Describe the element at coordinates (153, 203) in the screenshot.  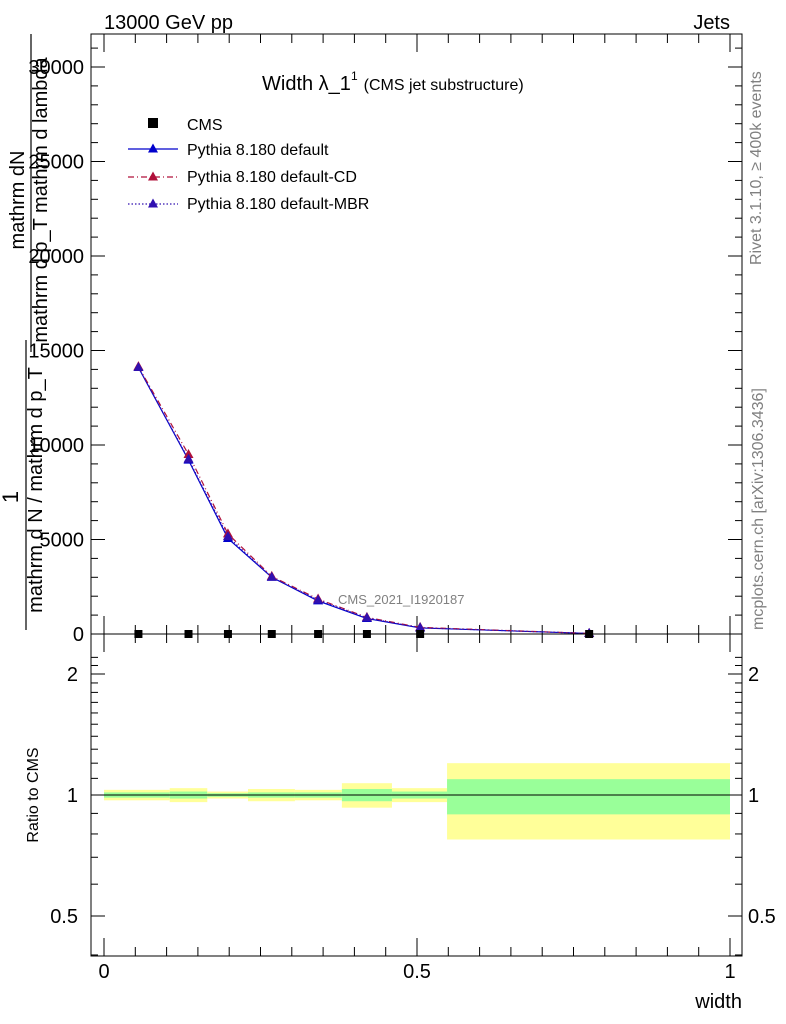
I see `legend-marker-mbr` at that location.